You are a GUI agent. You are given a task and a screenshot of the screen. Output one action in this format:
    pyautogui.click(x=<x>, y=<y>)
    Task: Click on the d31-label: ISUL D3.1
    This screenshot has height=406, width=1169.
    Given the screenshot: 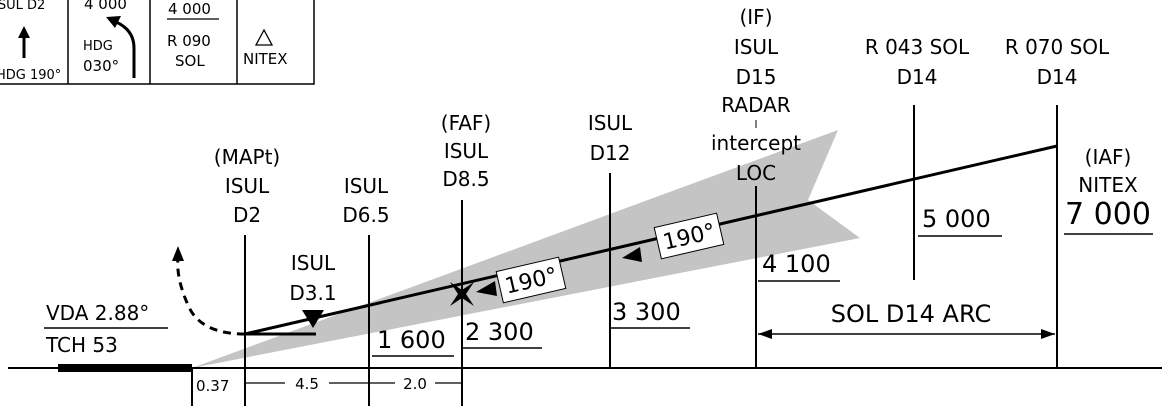 What is the action you would take?
    pyautogui.click(x=312, y=278)
    